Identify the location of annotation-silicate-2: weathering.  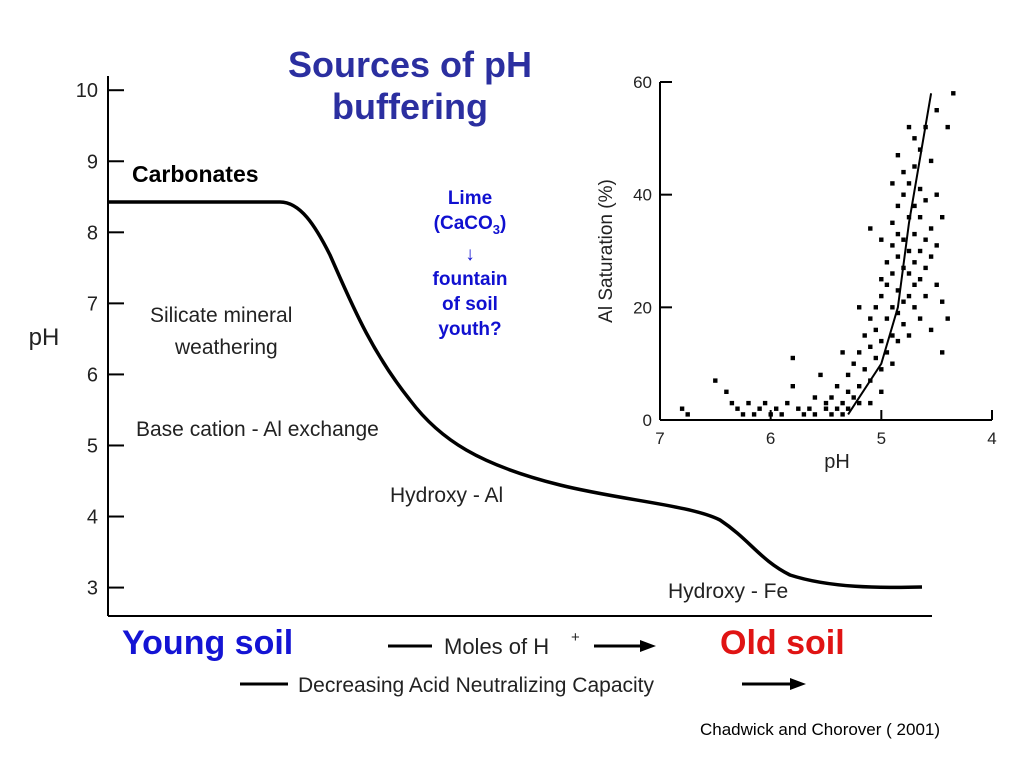
(226, 347).